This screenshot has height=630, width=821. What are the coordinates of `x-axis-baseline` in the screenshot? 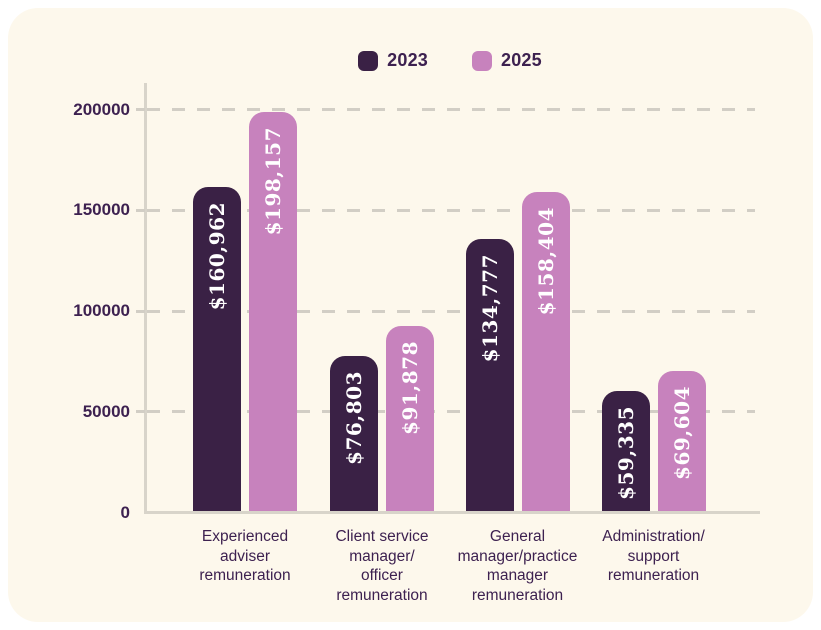 It's located at (452, 512).